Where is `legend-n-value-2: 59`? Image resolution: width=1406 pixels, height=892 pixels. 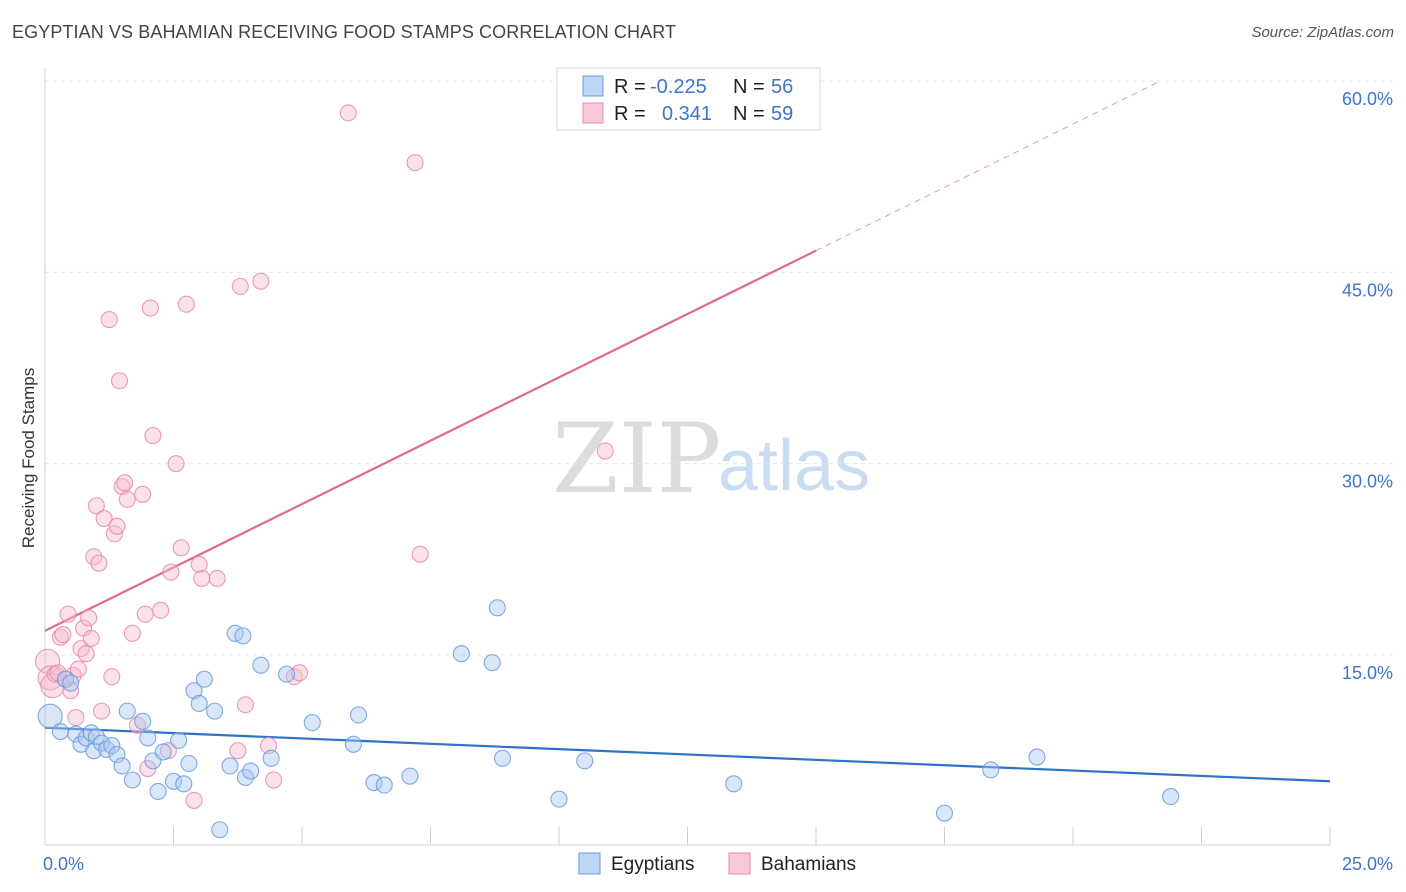 legend-n-value-2: 59 is located at coordinates (782, 114).